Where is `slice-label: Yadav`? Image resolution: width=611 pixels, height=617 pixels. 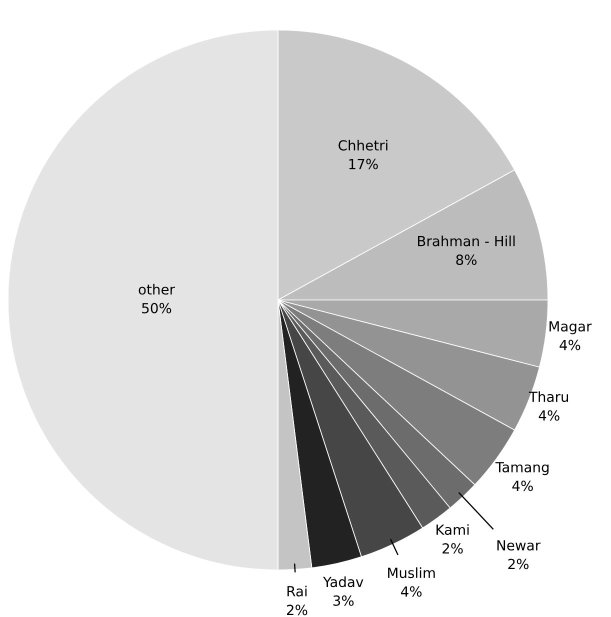
slice-label: Yadav is located at coordinates (343, 582).